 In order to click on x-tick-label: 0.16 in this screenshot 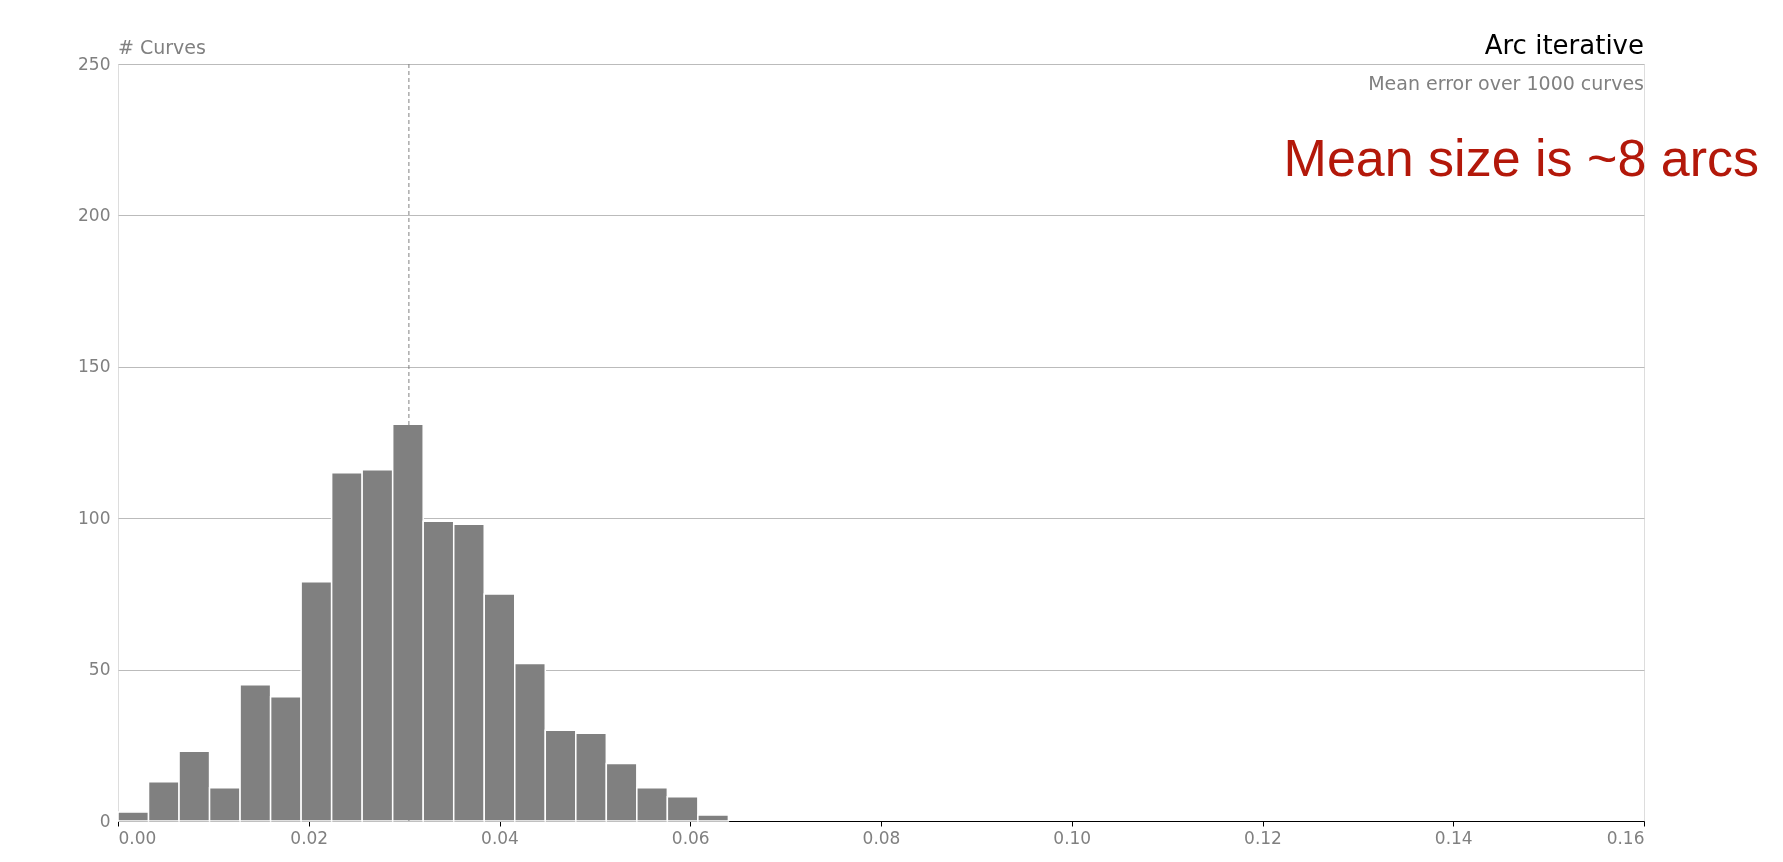, I will do `click(1625, 837)`.